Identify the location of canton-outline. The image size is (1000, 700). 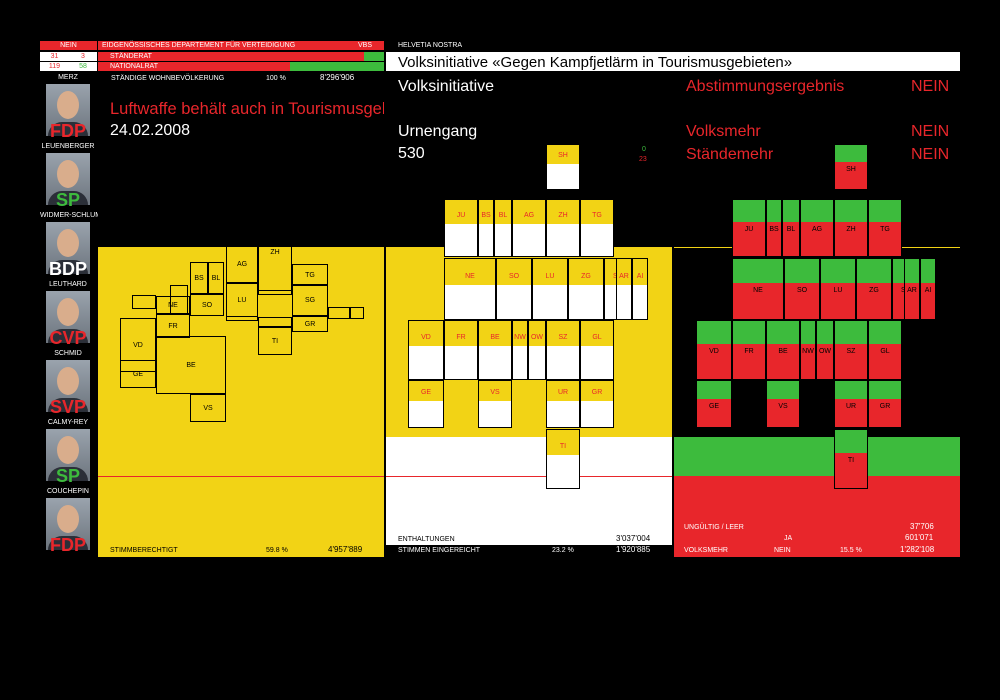
(357, 313).